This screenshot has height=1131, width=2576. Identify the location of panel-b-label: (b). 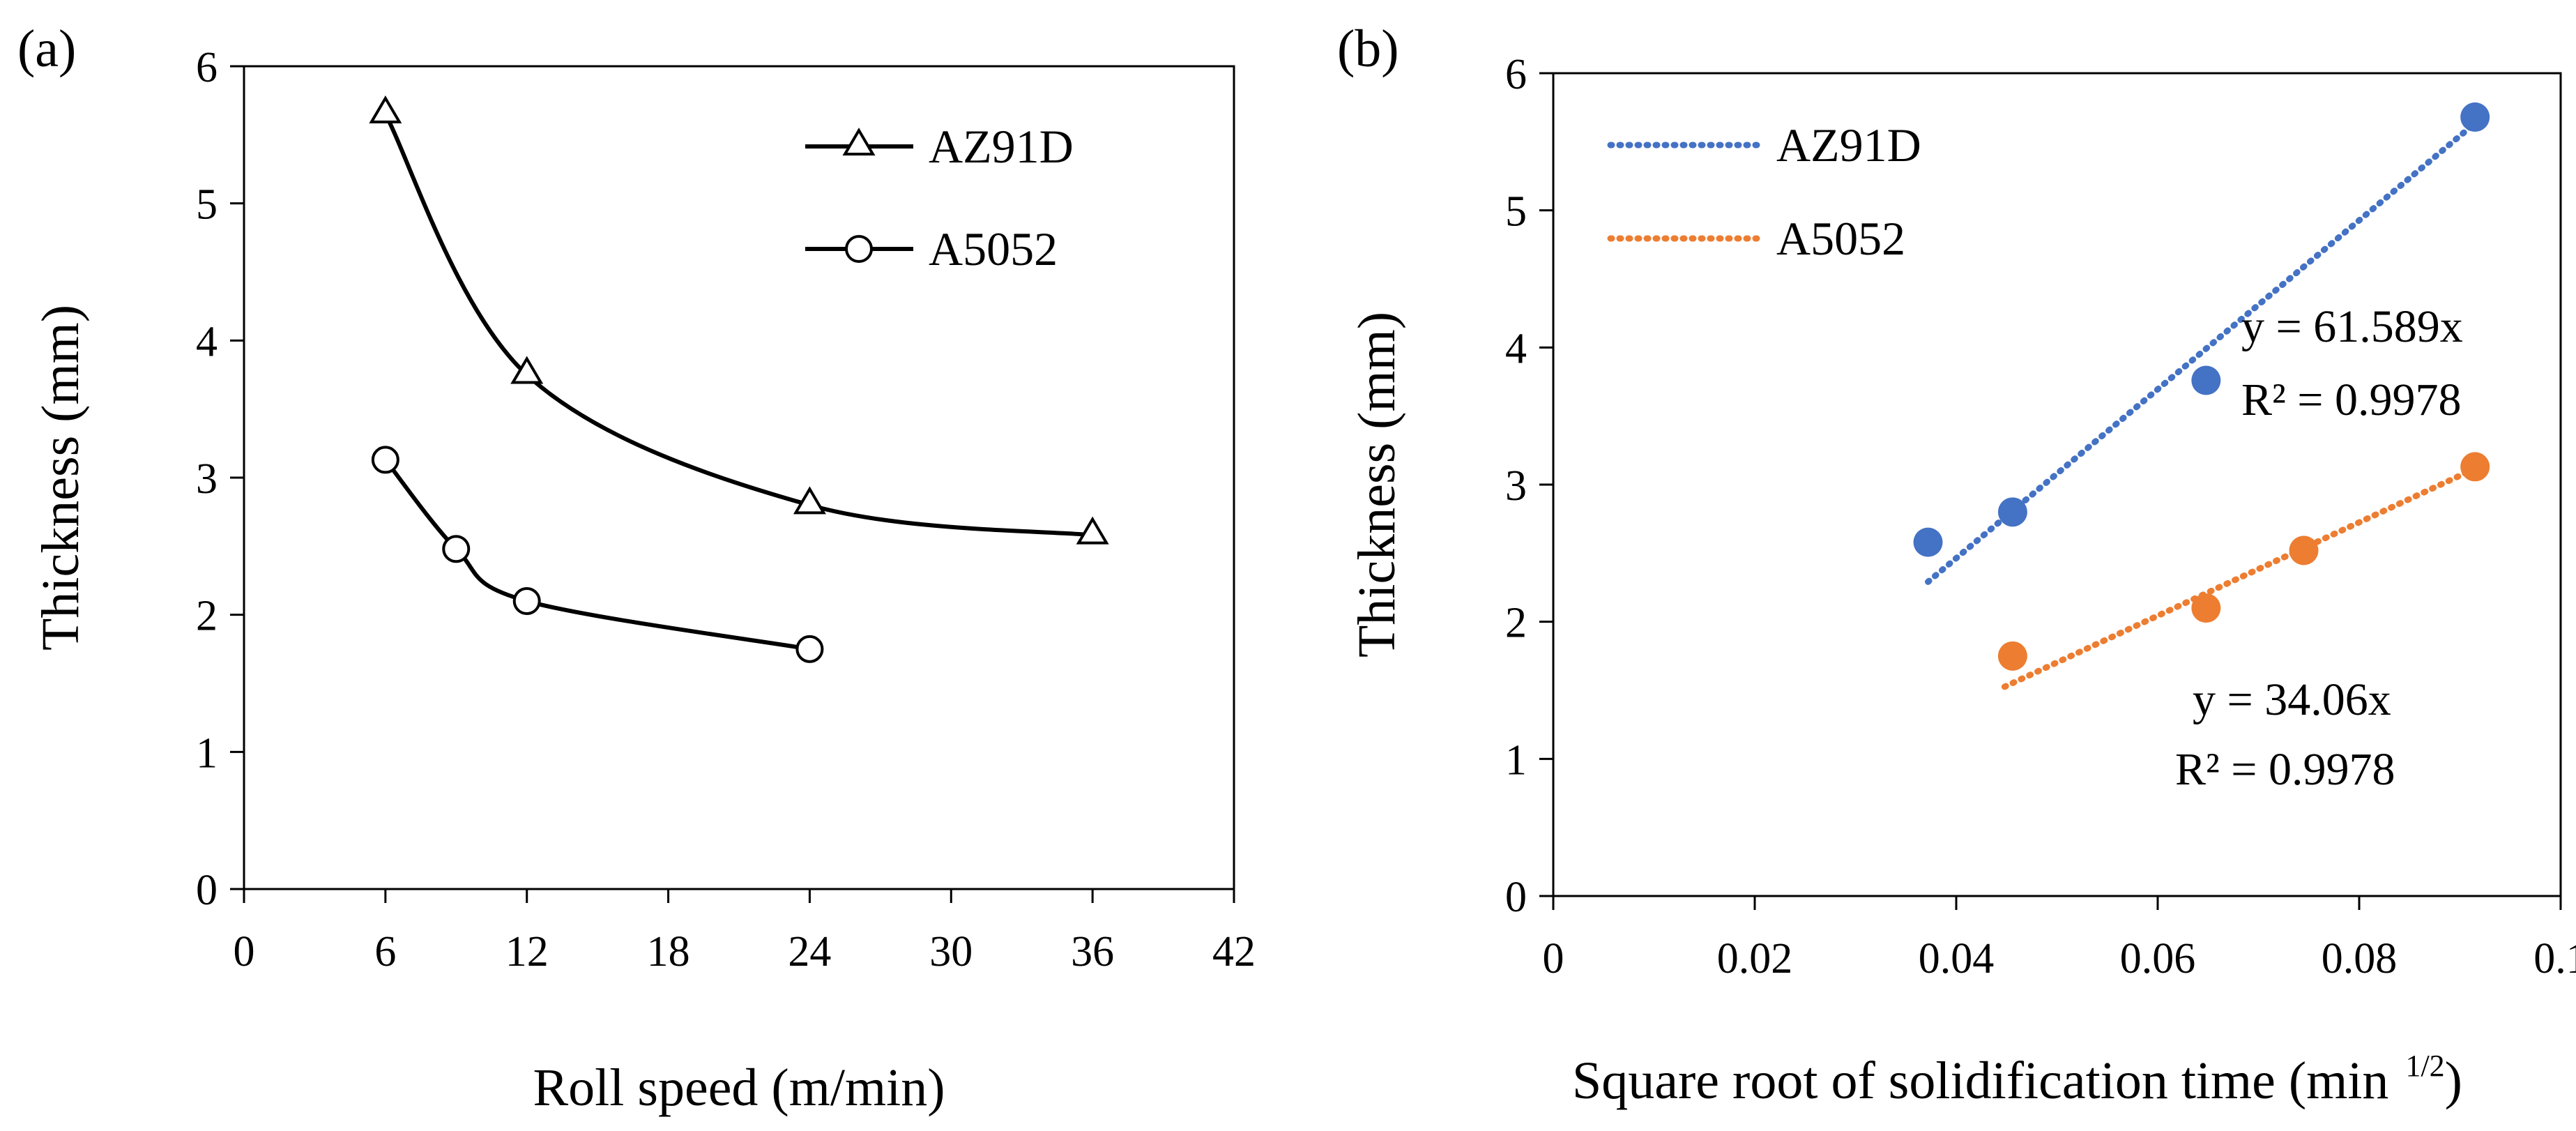
(1368, 49).